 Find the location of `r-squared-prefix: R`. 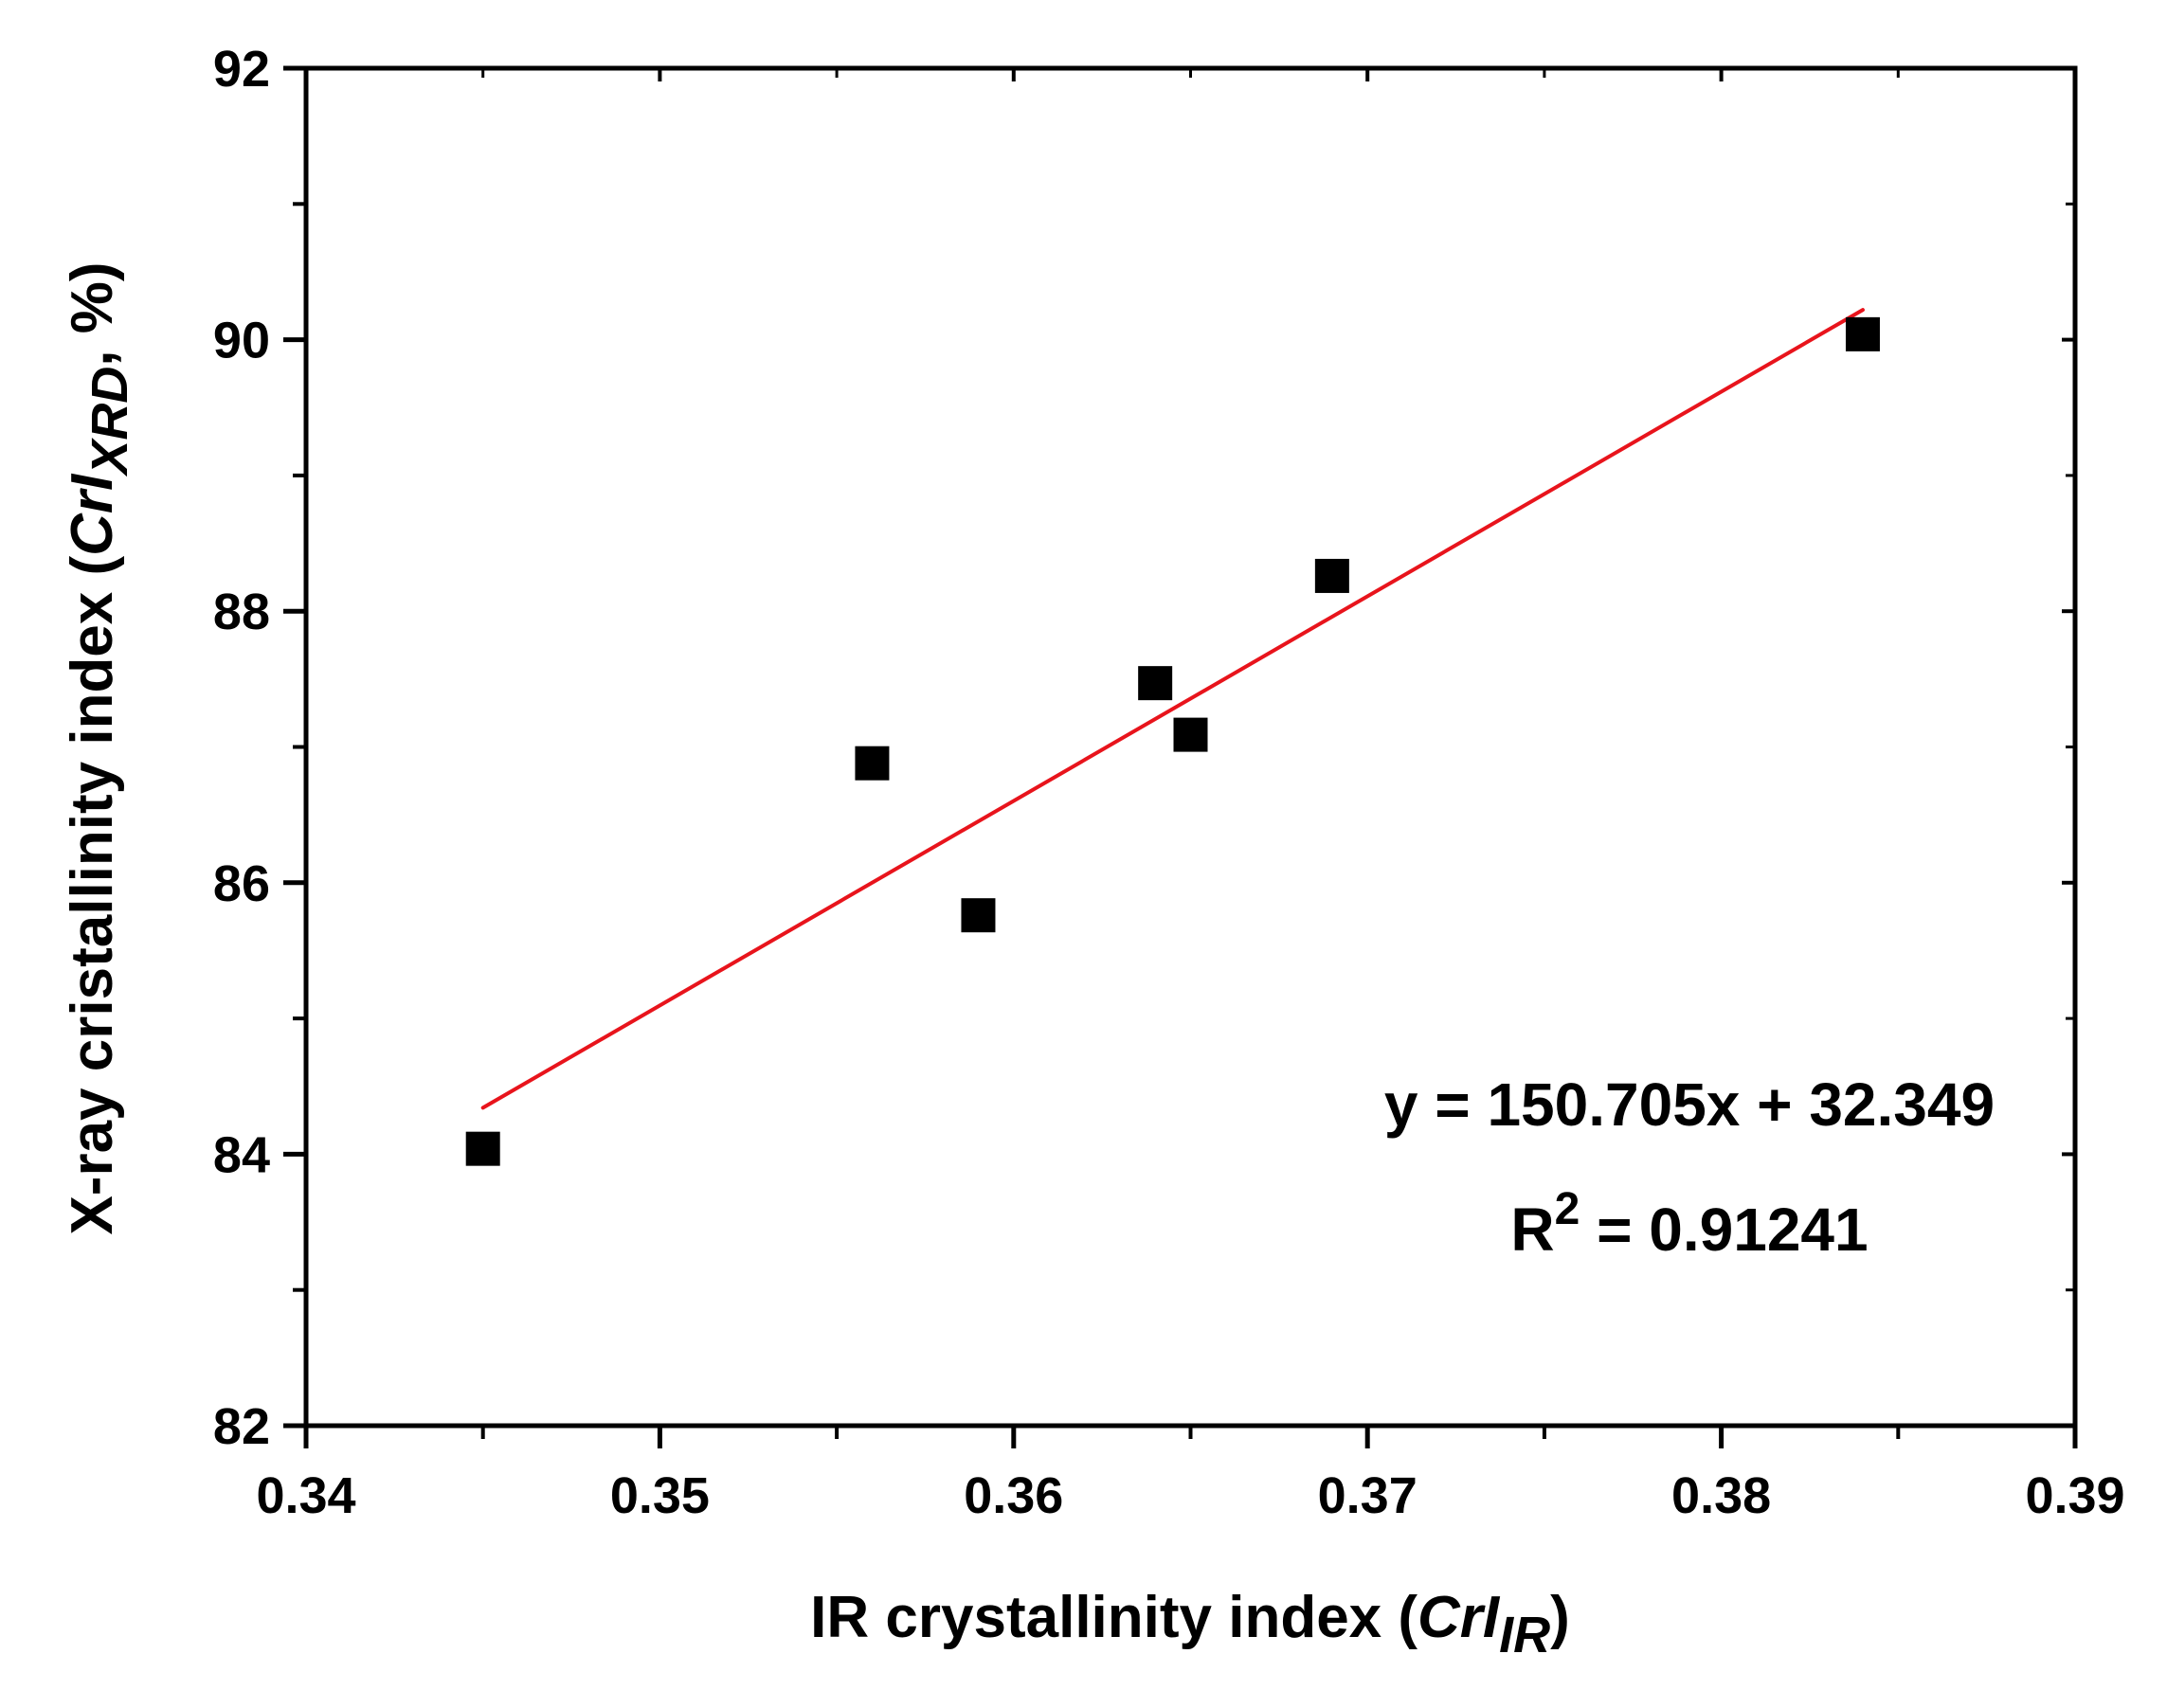

r-squared-prefix: R is located at coordinates (1532, 1230).